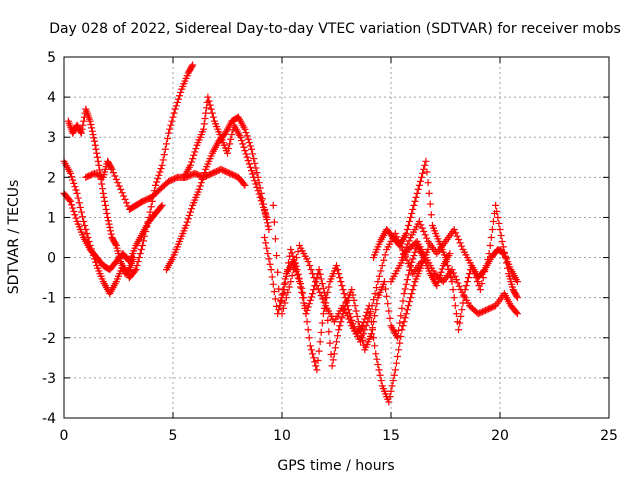  What do you see at coordinates (64, 436) in the screenshot?
I see `x-tick-label: 0` at bounding box center [64, 436].